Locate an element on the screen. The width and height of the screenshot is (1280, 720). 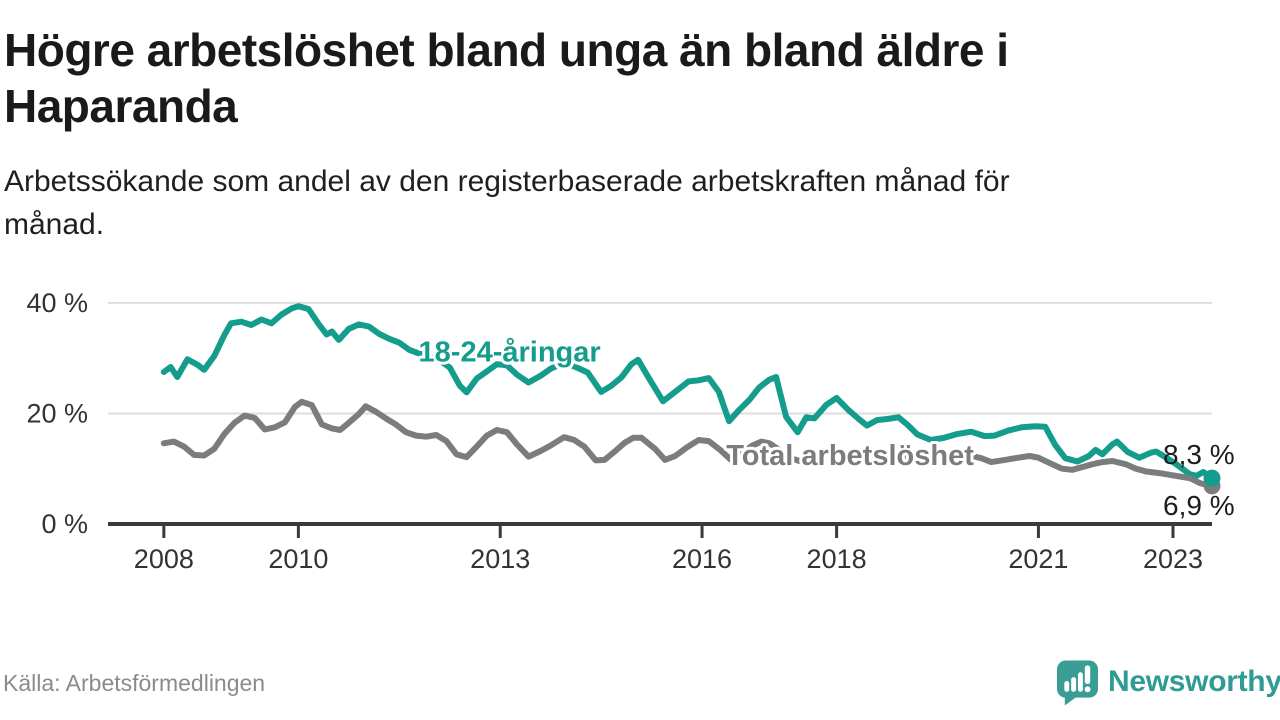
newsworthy-wordmark: Newsworthy is located at coordinates (1194, 681).